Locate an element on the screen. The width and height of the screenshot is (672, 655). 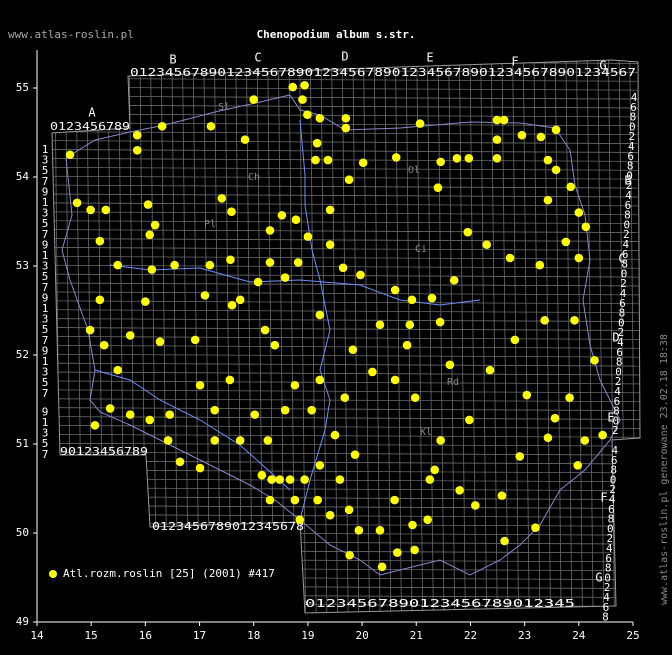
grid-letter: B is located at coordinates (172, 60).